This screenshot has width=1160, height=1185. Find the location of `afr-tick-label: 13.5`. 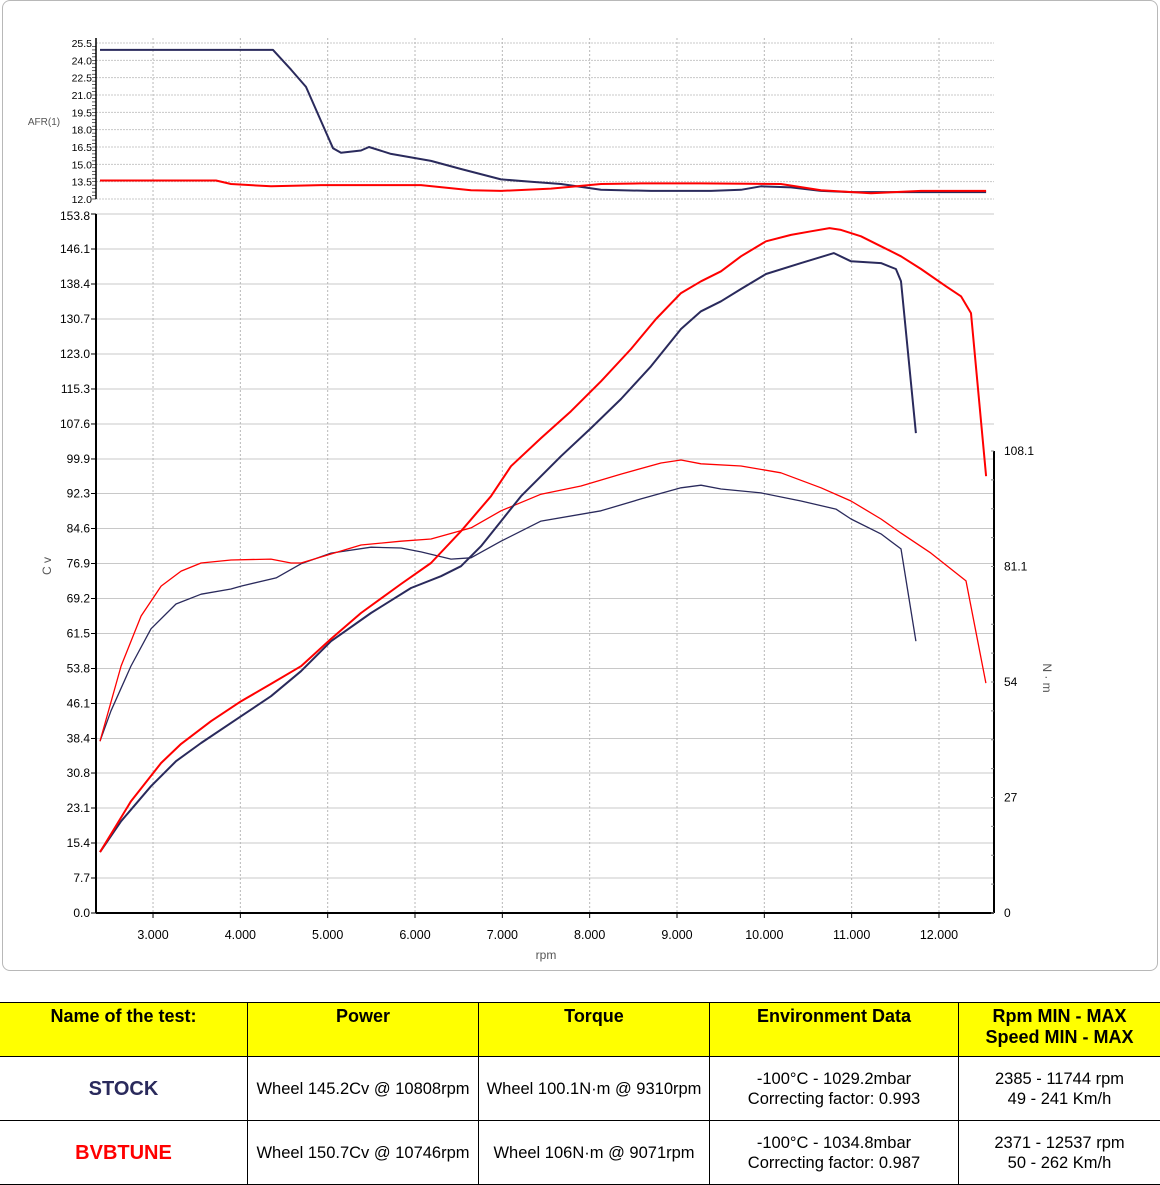

afr-tick-label: 13.5 is located at coordinates (82, 183).